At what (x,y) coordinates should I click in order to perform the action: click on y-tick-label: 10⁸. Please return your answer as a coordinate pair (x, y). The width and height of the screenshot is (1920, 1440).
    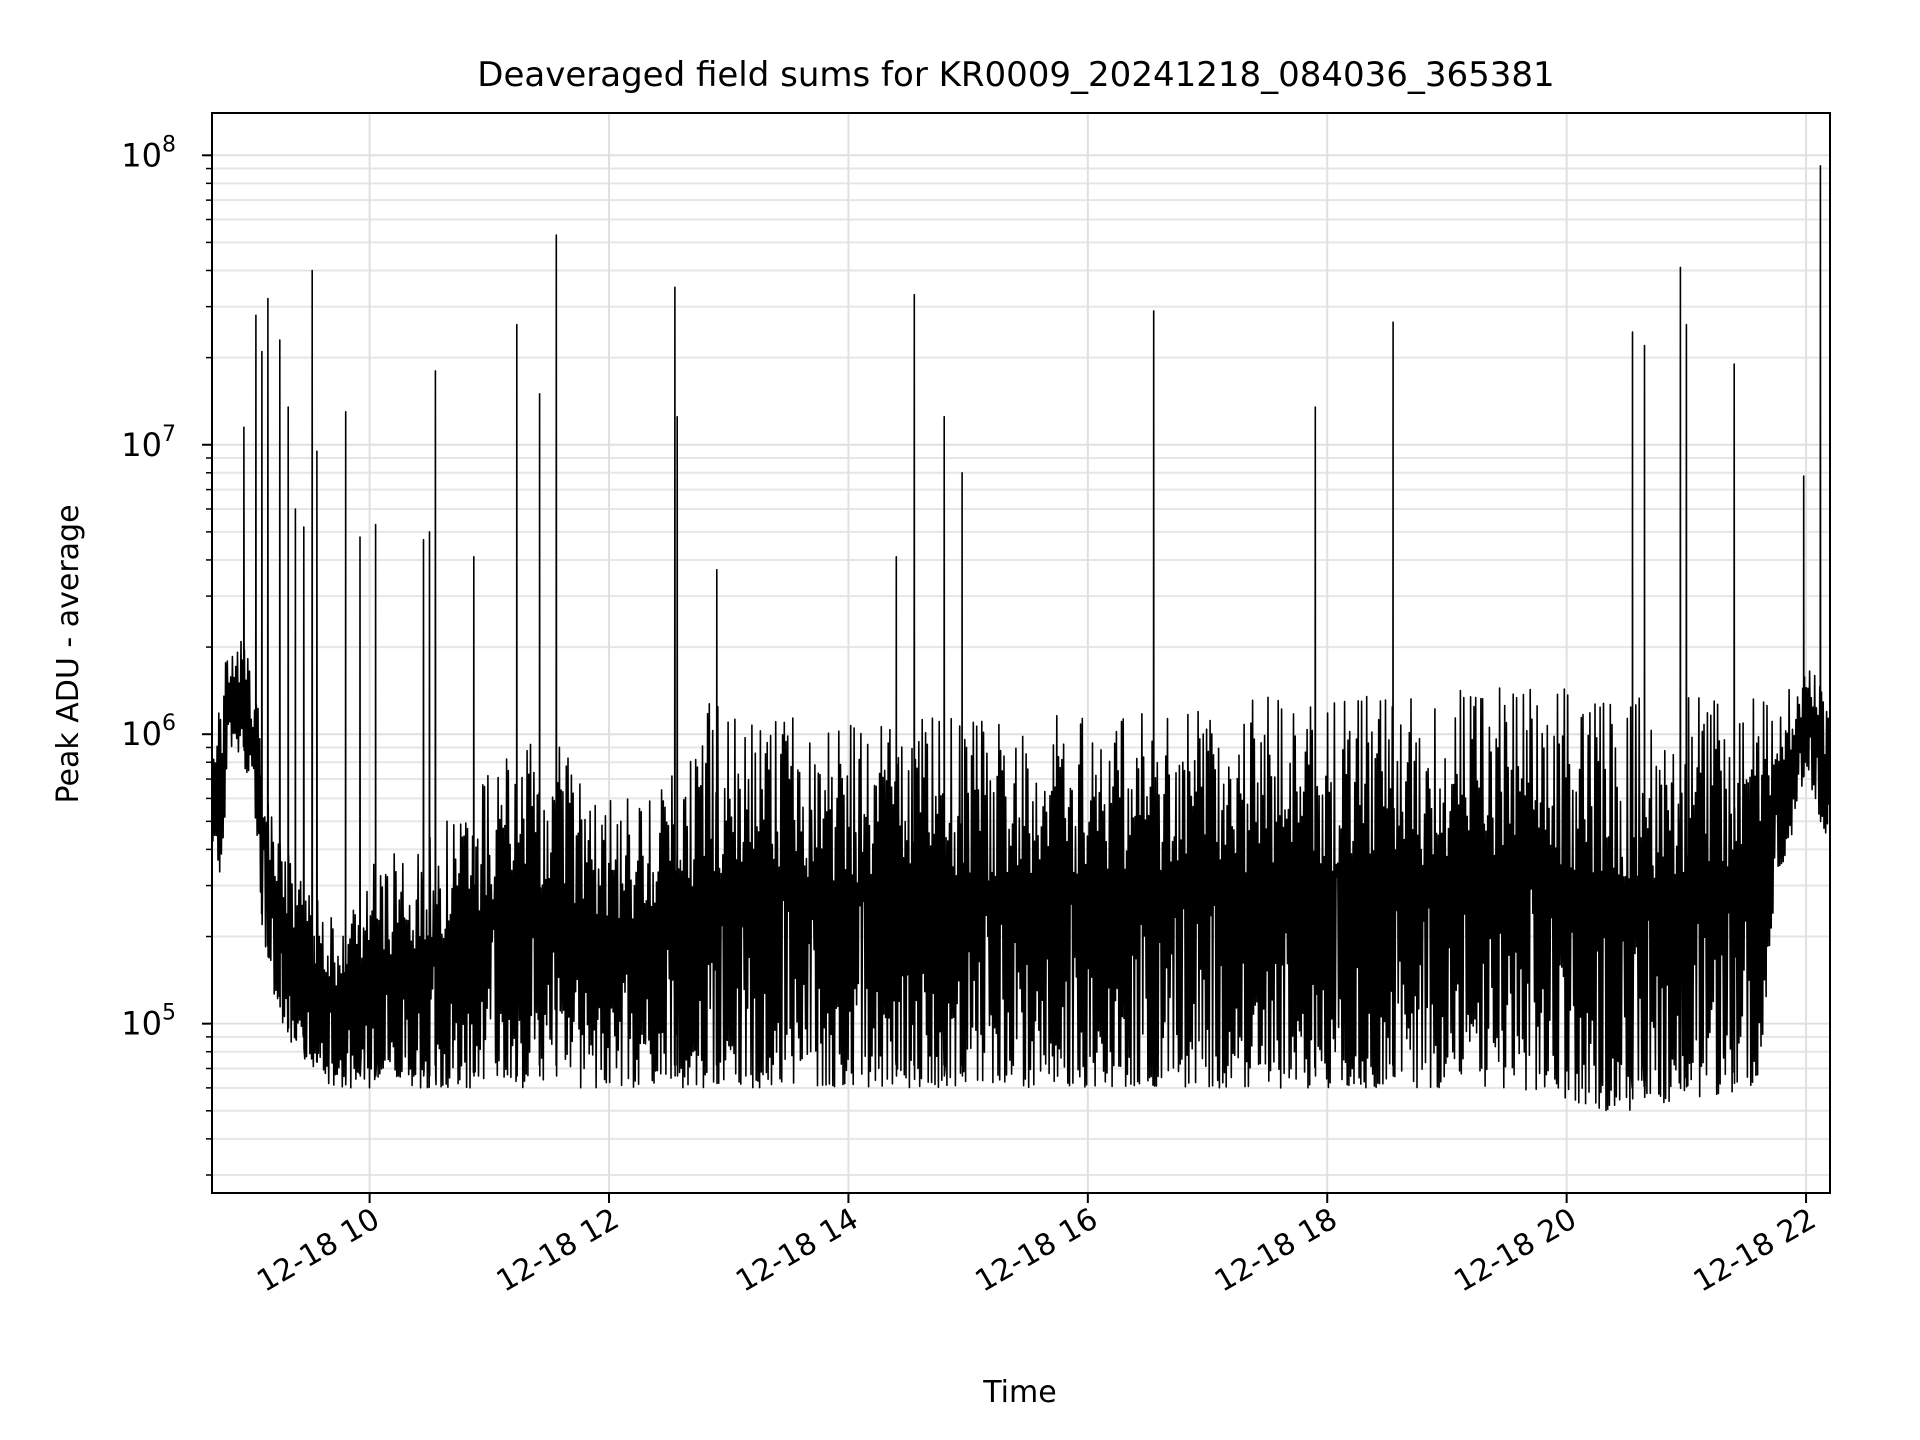
    Looking at the image, I should click on (148, 153).